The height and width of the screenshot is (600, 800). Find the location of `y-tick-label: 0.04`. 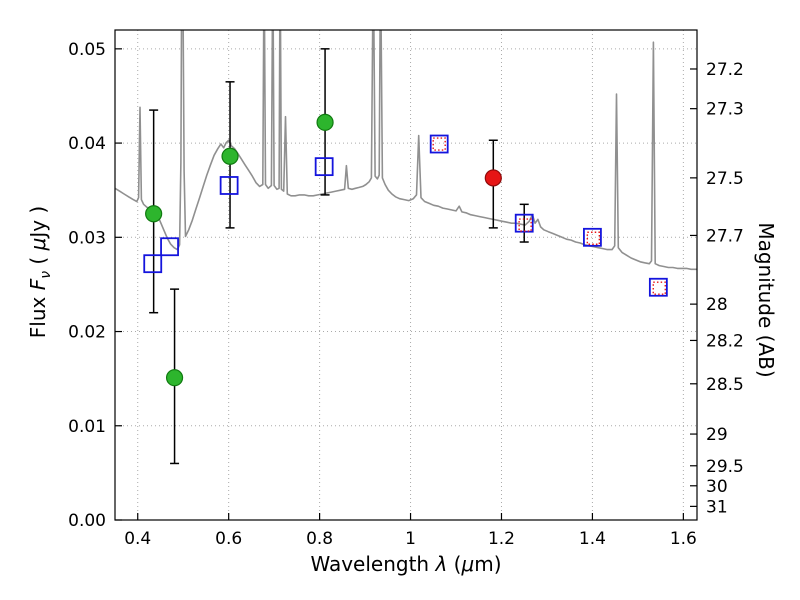

y-tick-label: 0.04 is located at coordinates (87, 144).